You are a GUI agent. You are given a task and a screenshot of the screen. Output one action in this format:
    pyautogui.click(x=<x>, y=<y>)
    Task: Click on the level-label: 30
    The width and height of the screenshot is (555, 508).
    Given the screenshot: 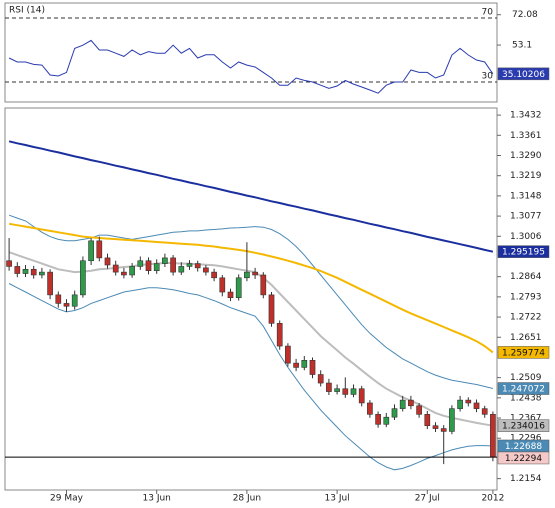 What is the action you would take?
    pyautogui.click(x=488, y=77)
    